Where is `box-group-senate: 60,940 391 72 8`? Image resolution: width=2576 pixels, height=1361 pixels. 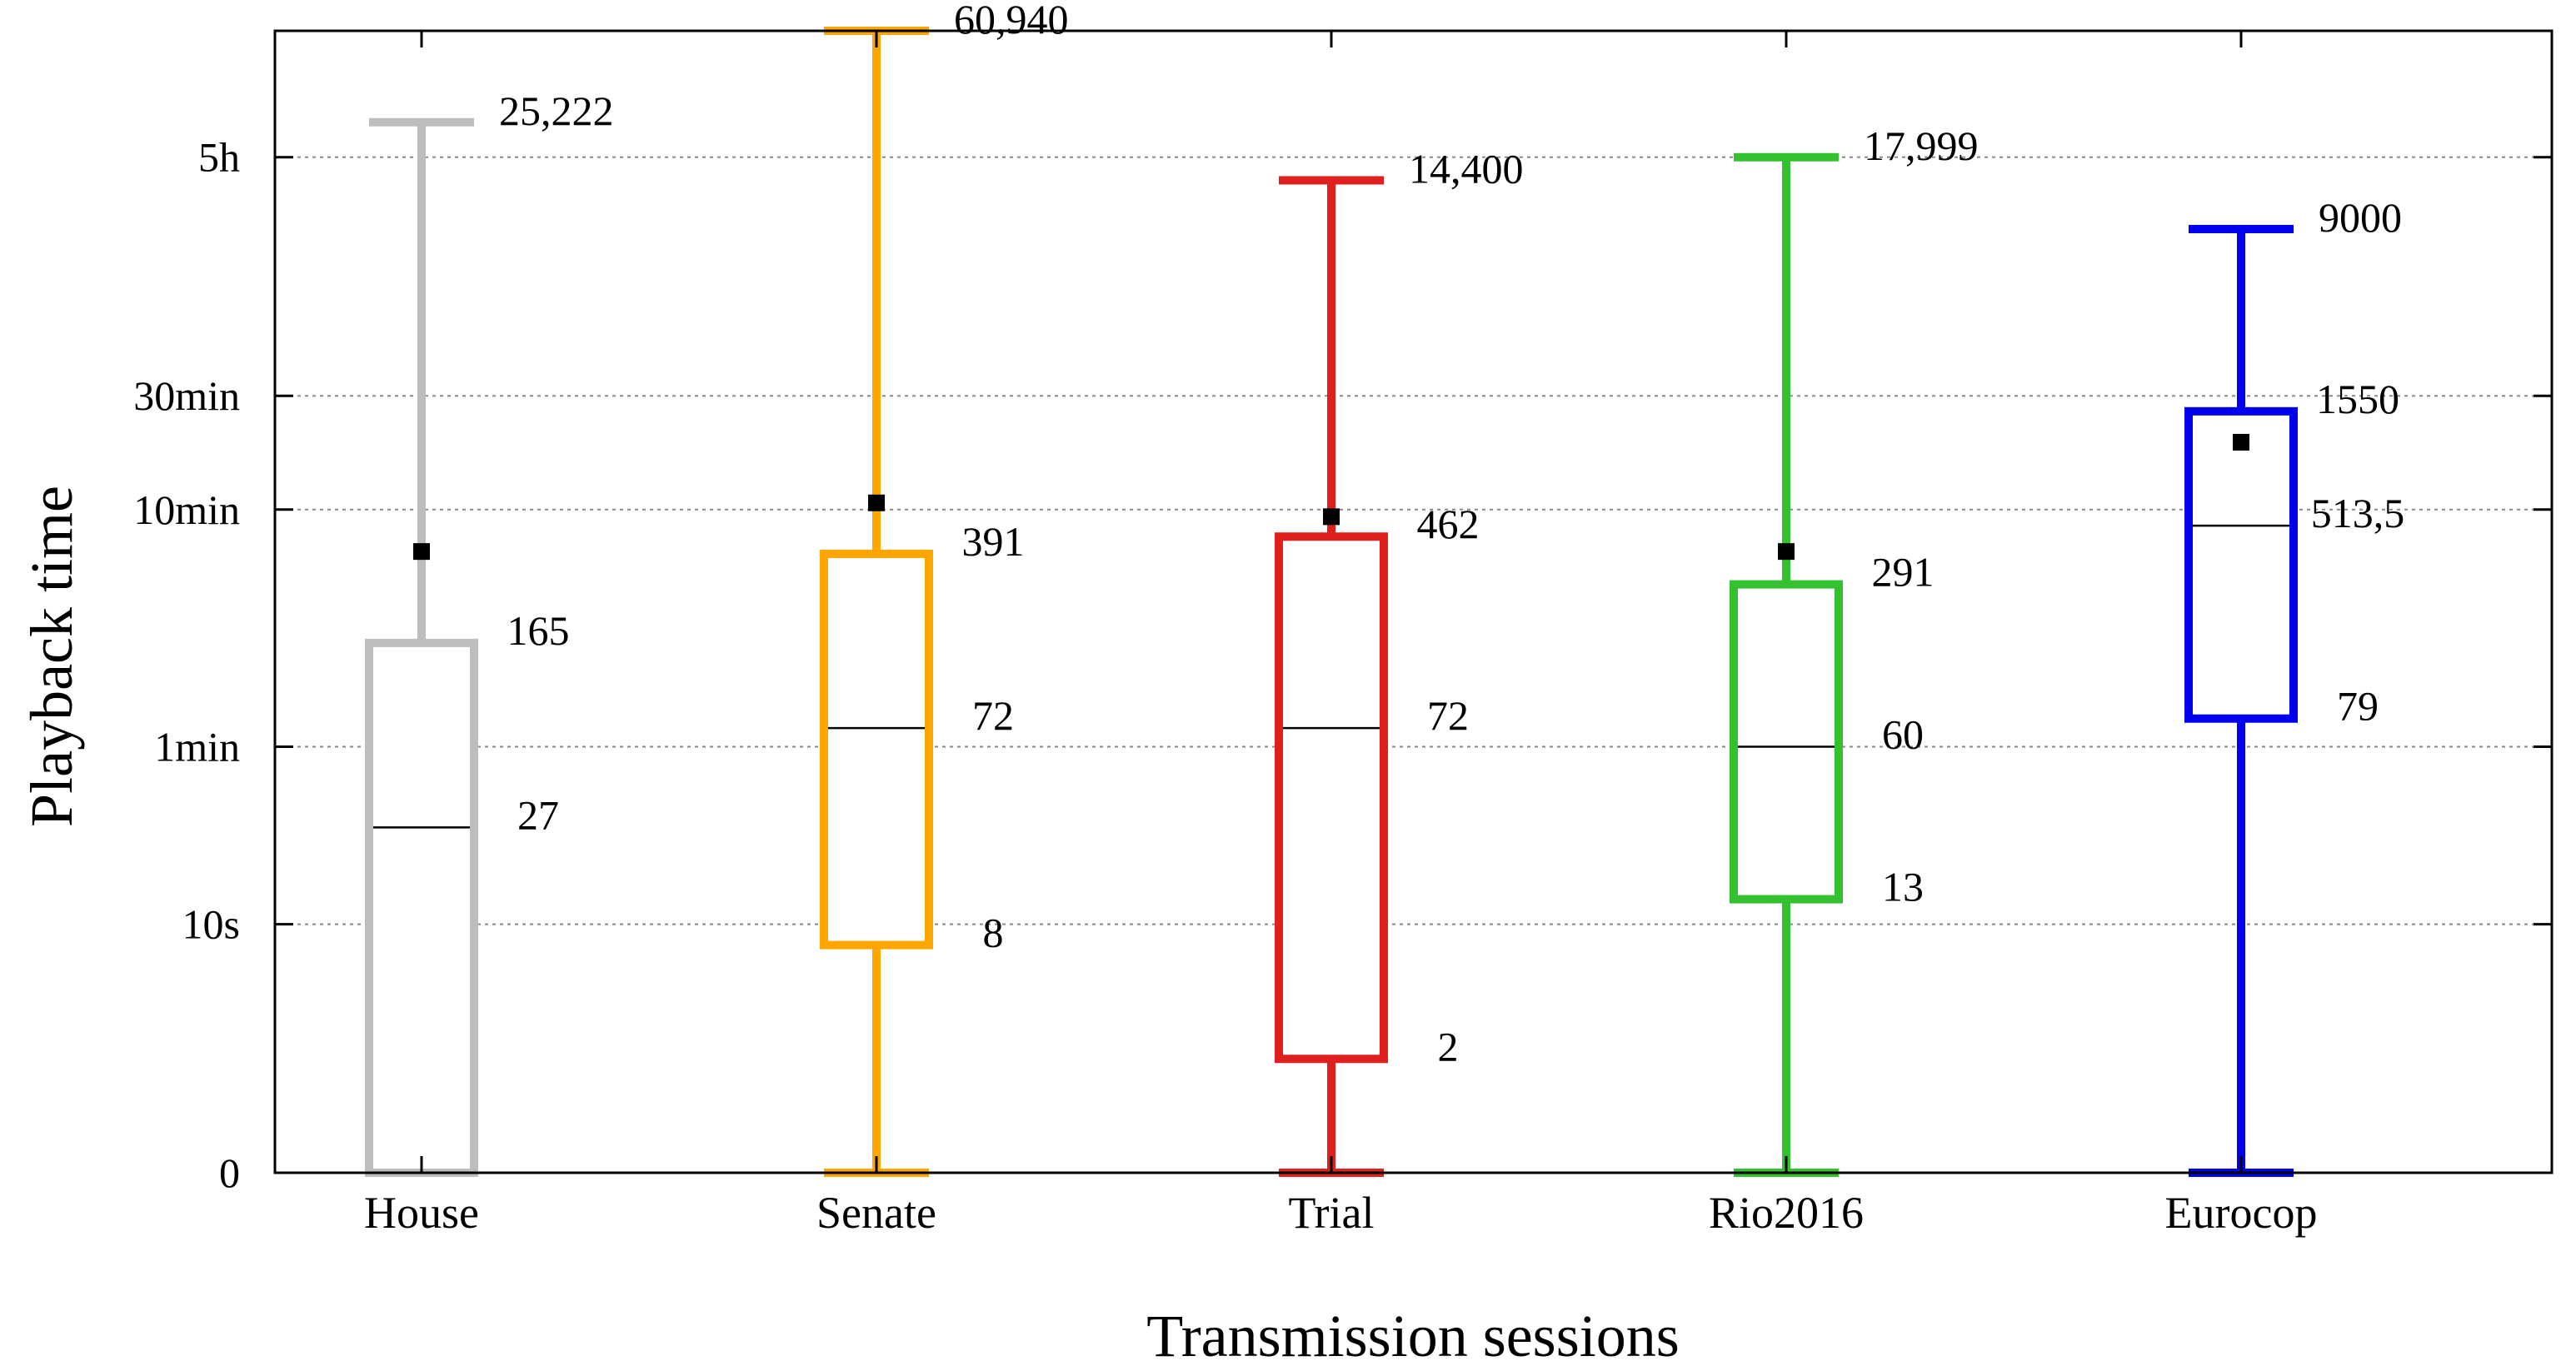
box-group-senate: 60,940 391 72 8 is located at coordinates (944, 588).